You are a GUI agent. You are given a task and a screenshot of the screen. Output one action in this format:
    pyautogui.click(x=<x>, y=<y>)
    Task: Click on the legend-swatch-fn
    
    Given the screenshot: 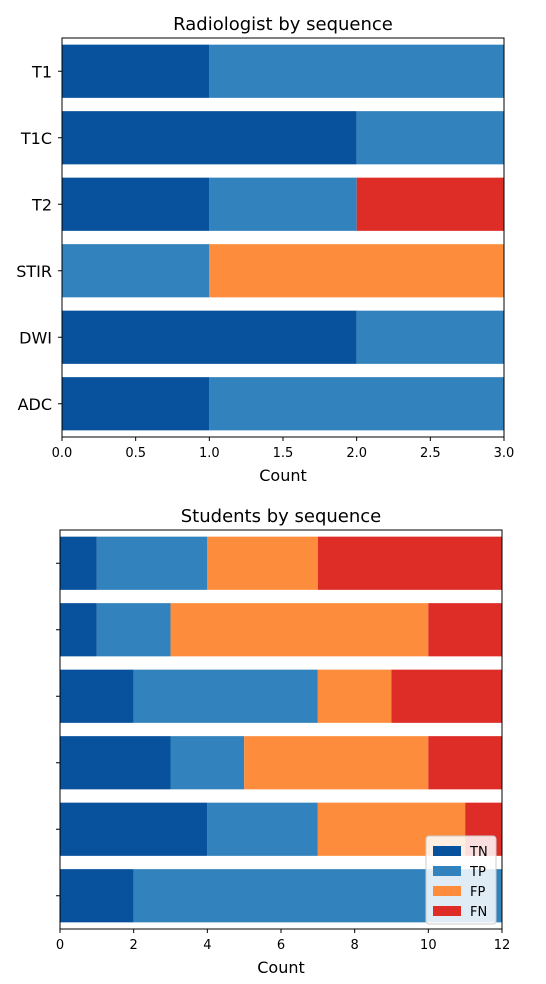 What is the action you would take?
    pyautogui.click(x=447, y=911)
    